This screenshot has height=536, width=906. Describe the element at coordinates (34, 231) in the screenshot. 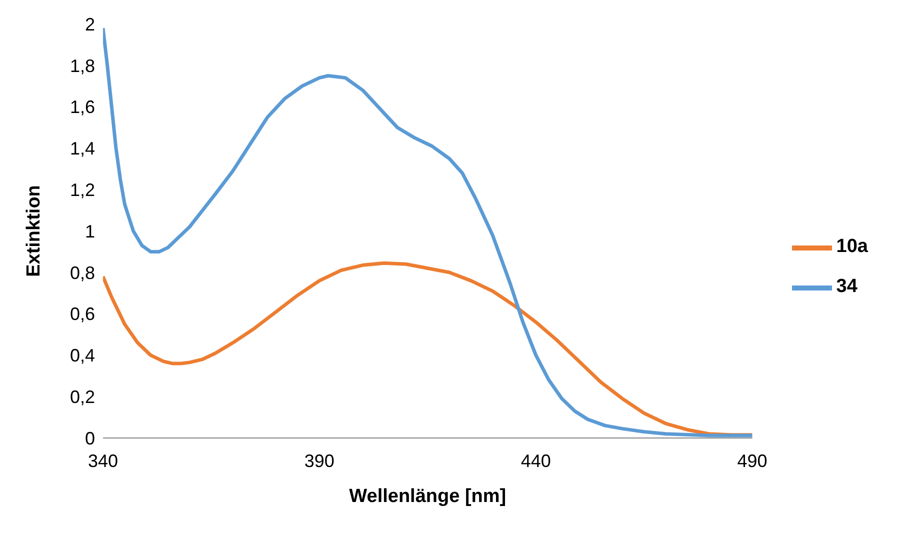

I see `y-axis-title: Extinktion` at that location.